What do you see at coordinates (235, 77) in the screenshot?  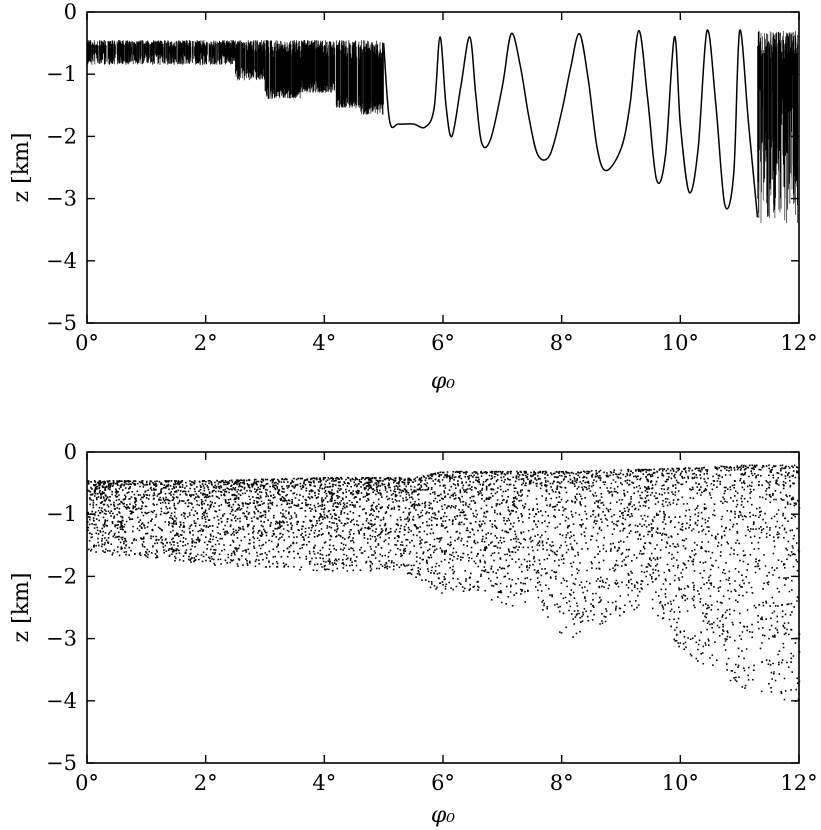 I see `chaotic-band` at bounding box center [235, 77].